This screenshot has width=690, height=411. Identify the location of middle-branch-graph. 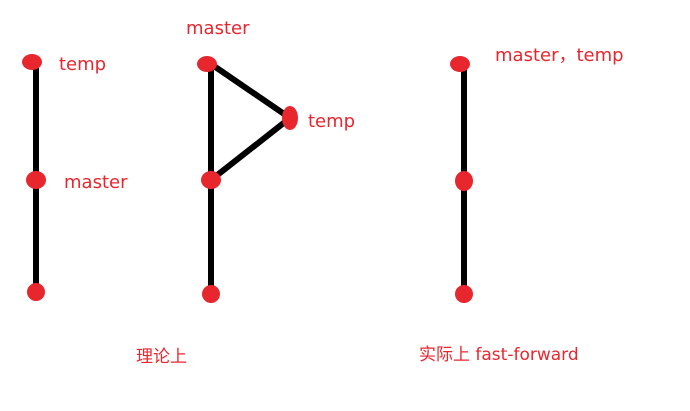
(247, 179).